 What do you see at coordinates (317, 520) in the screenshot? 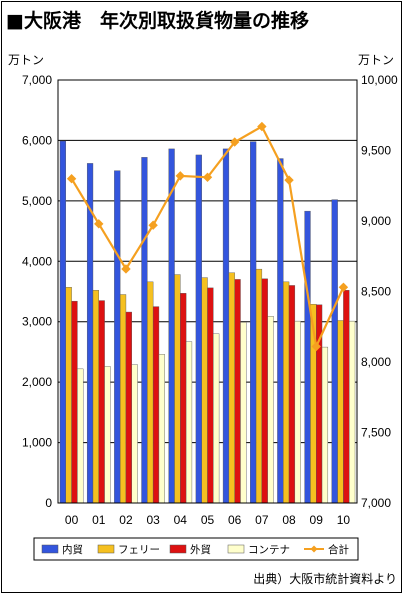
I see `x-tick-label: 09` at bounding box center [317, 520].